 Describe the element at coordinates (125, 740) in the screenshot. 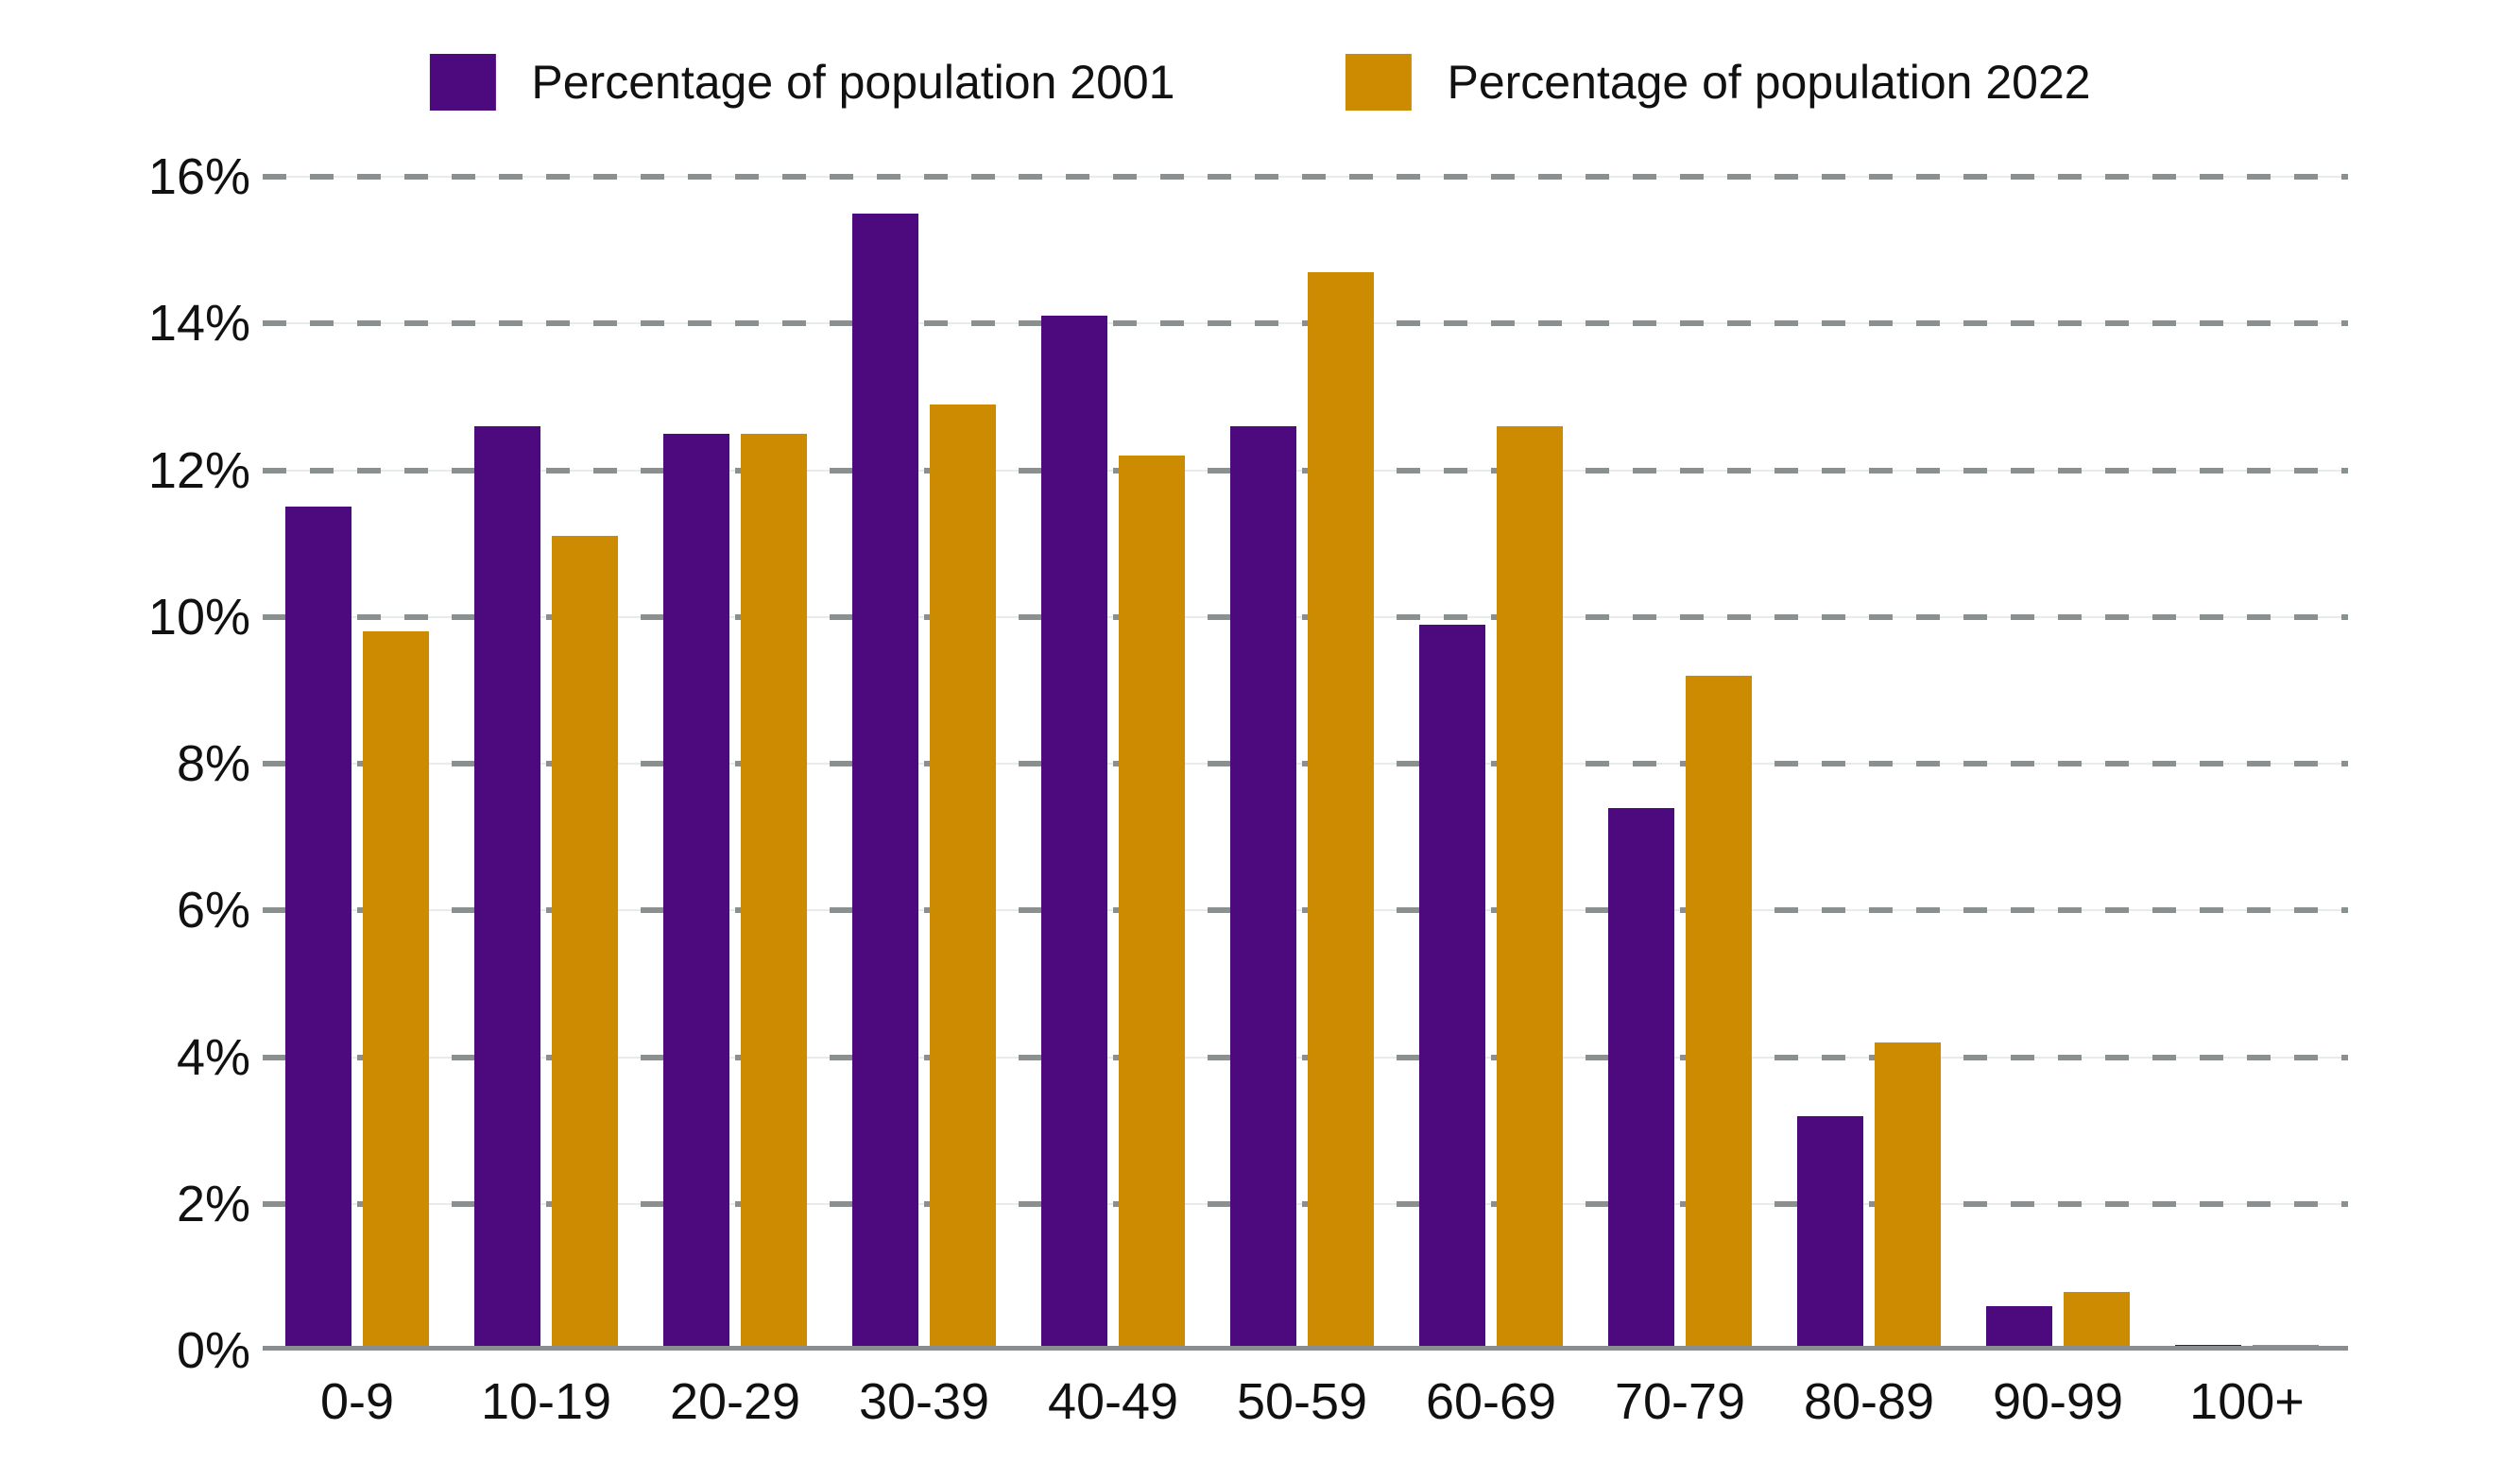

I see `y-axis-labels: 0% 2% 4% 6% 8% 10% 12% 14% 16%` at that location.